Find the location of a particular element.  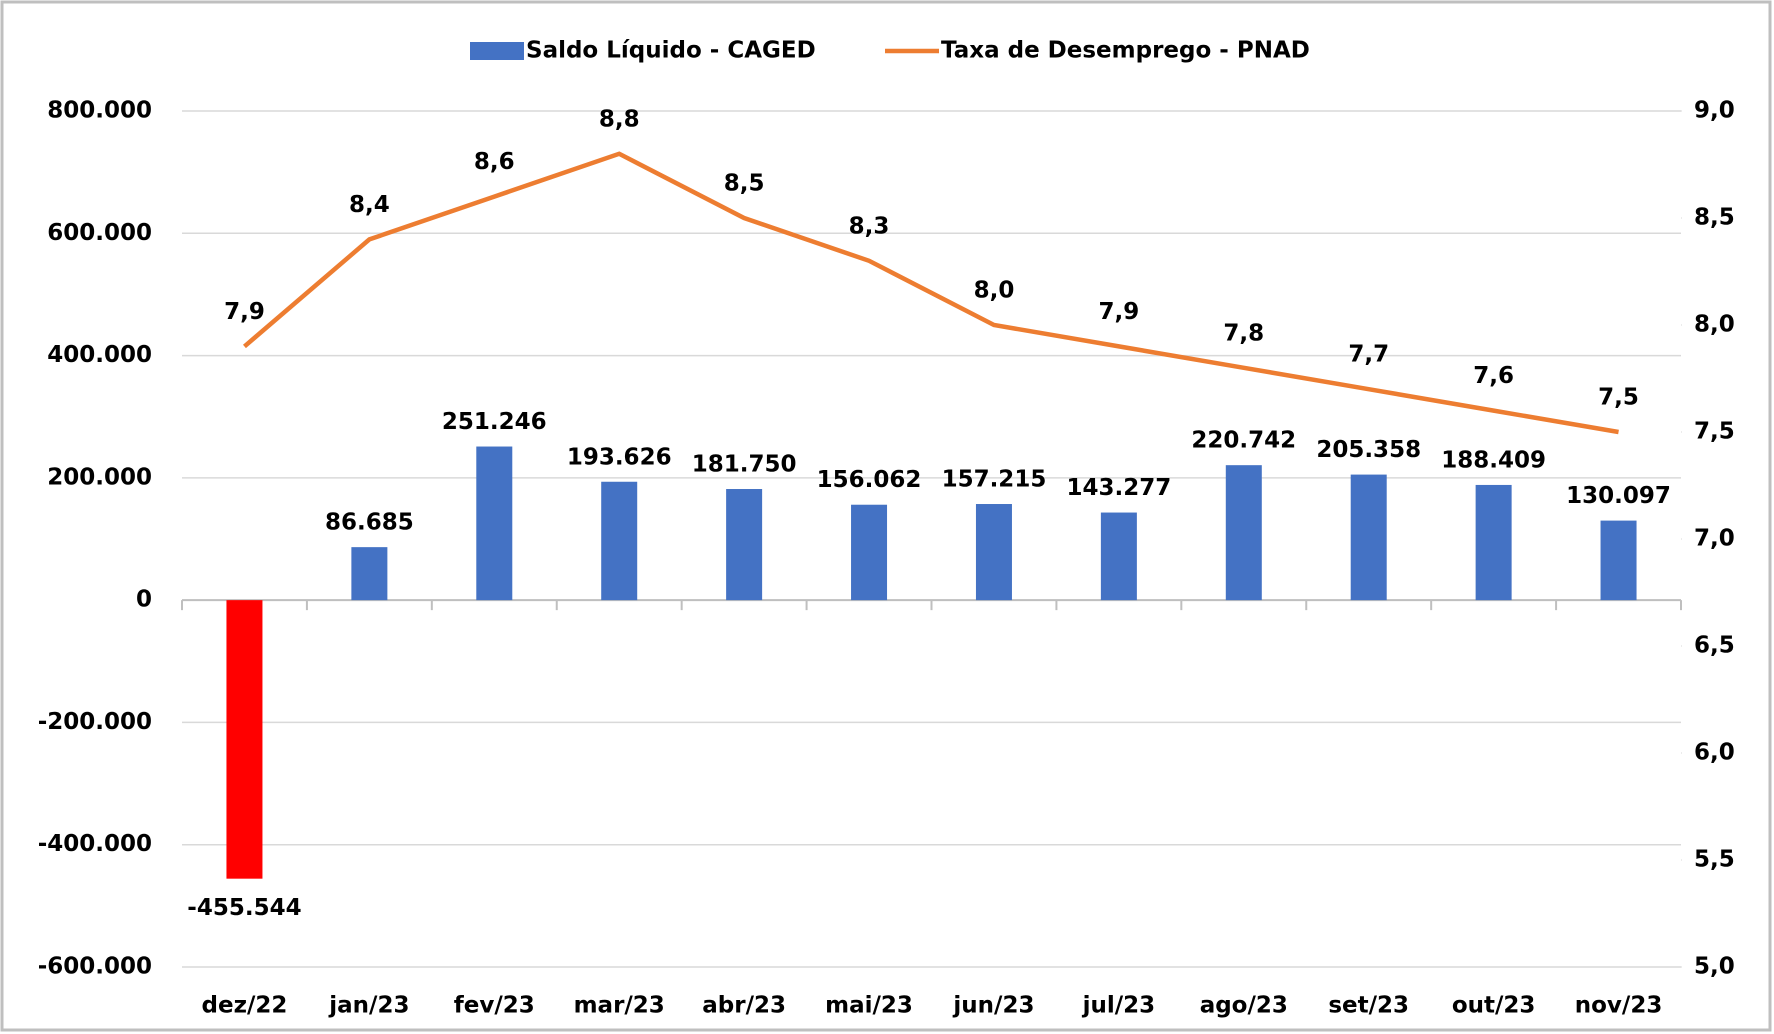

line-value-label: 7,6 is located at coordinates (1493, 376).